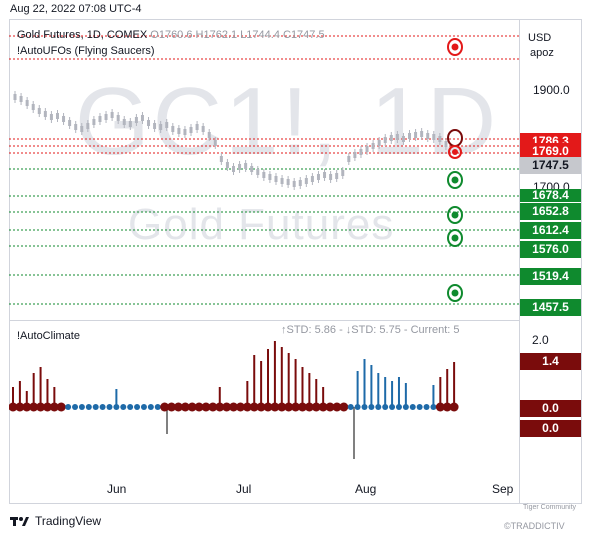 This screenshot has width=594, height=539. I want to click on tiger-community-mark: Tiger Community, so click(550, 507).